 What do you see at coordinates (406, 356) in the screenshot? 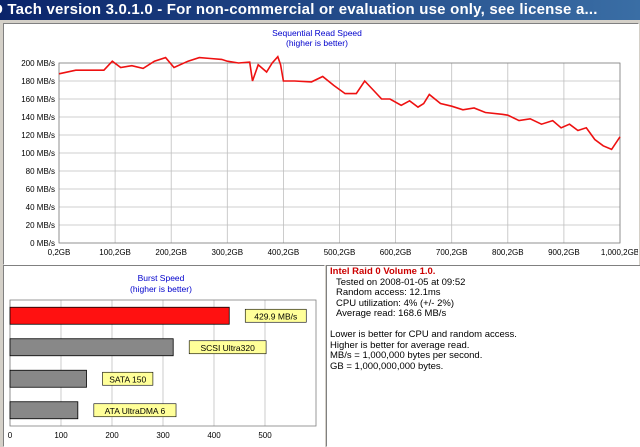
I see `note-mbs-definition: MB/s = 1,000,000 bytes per second.` at bounding box center [406, 356].